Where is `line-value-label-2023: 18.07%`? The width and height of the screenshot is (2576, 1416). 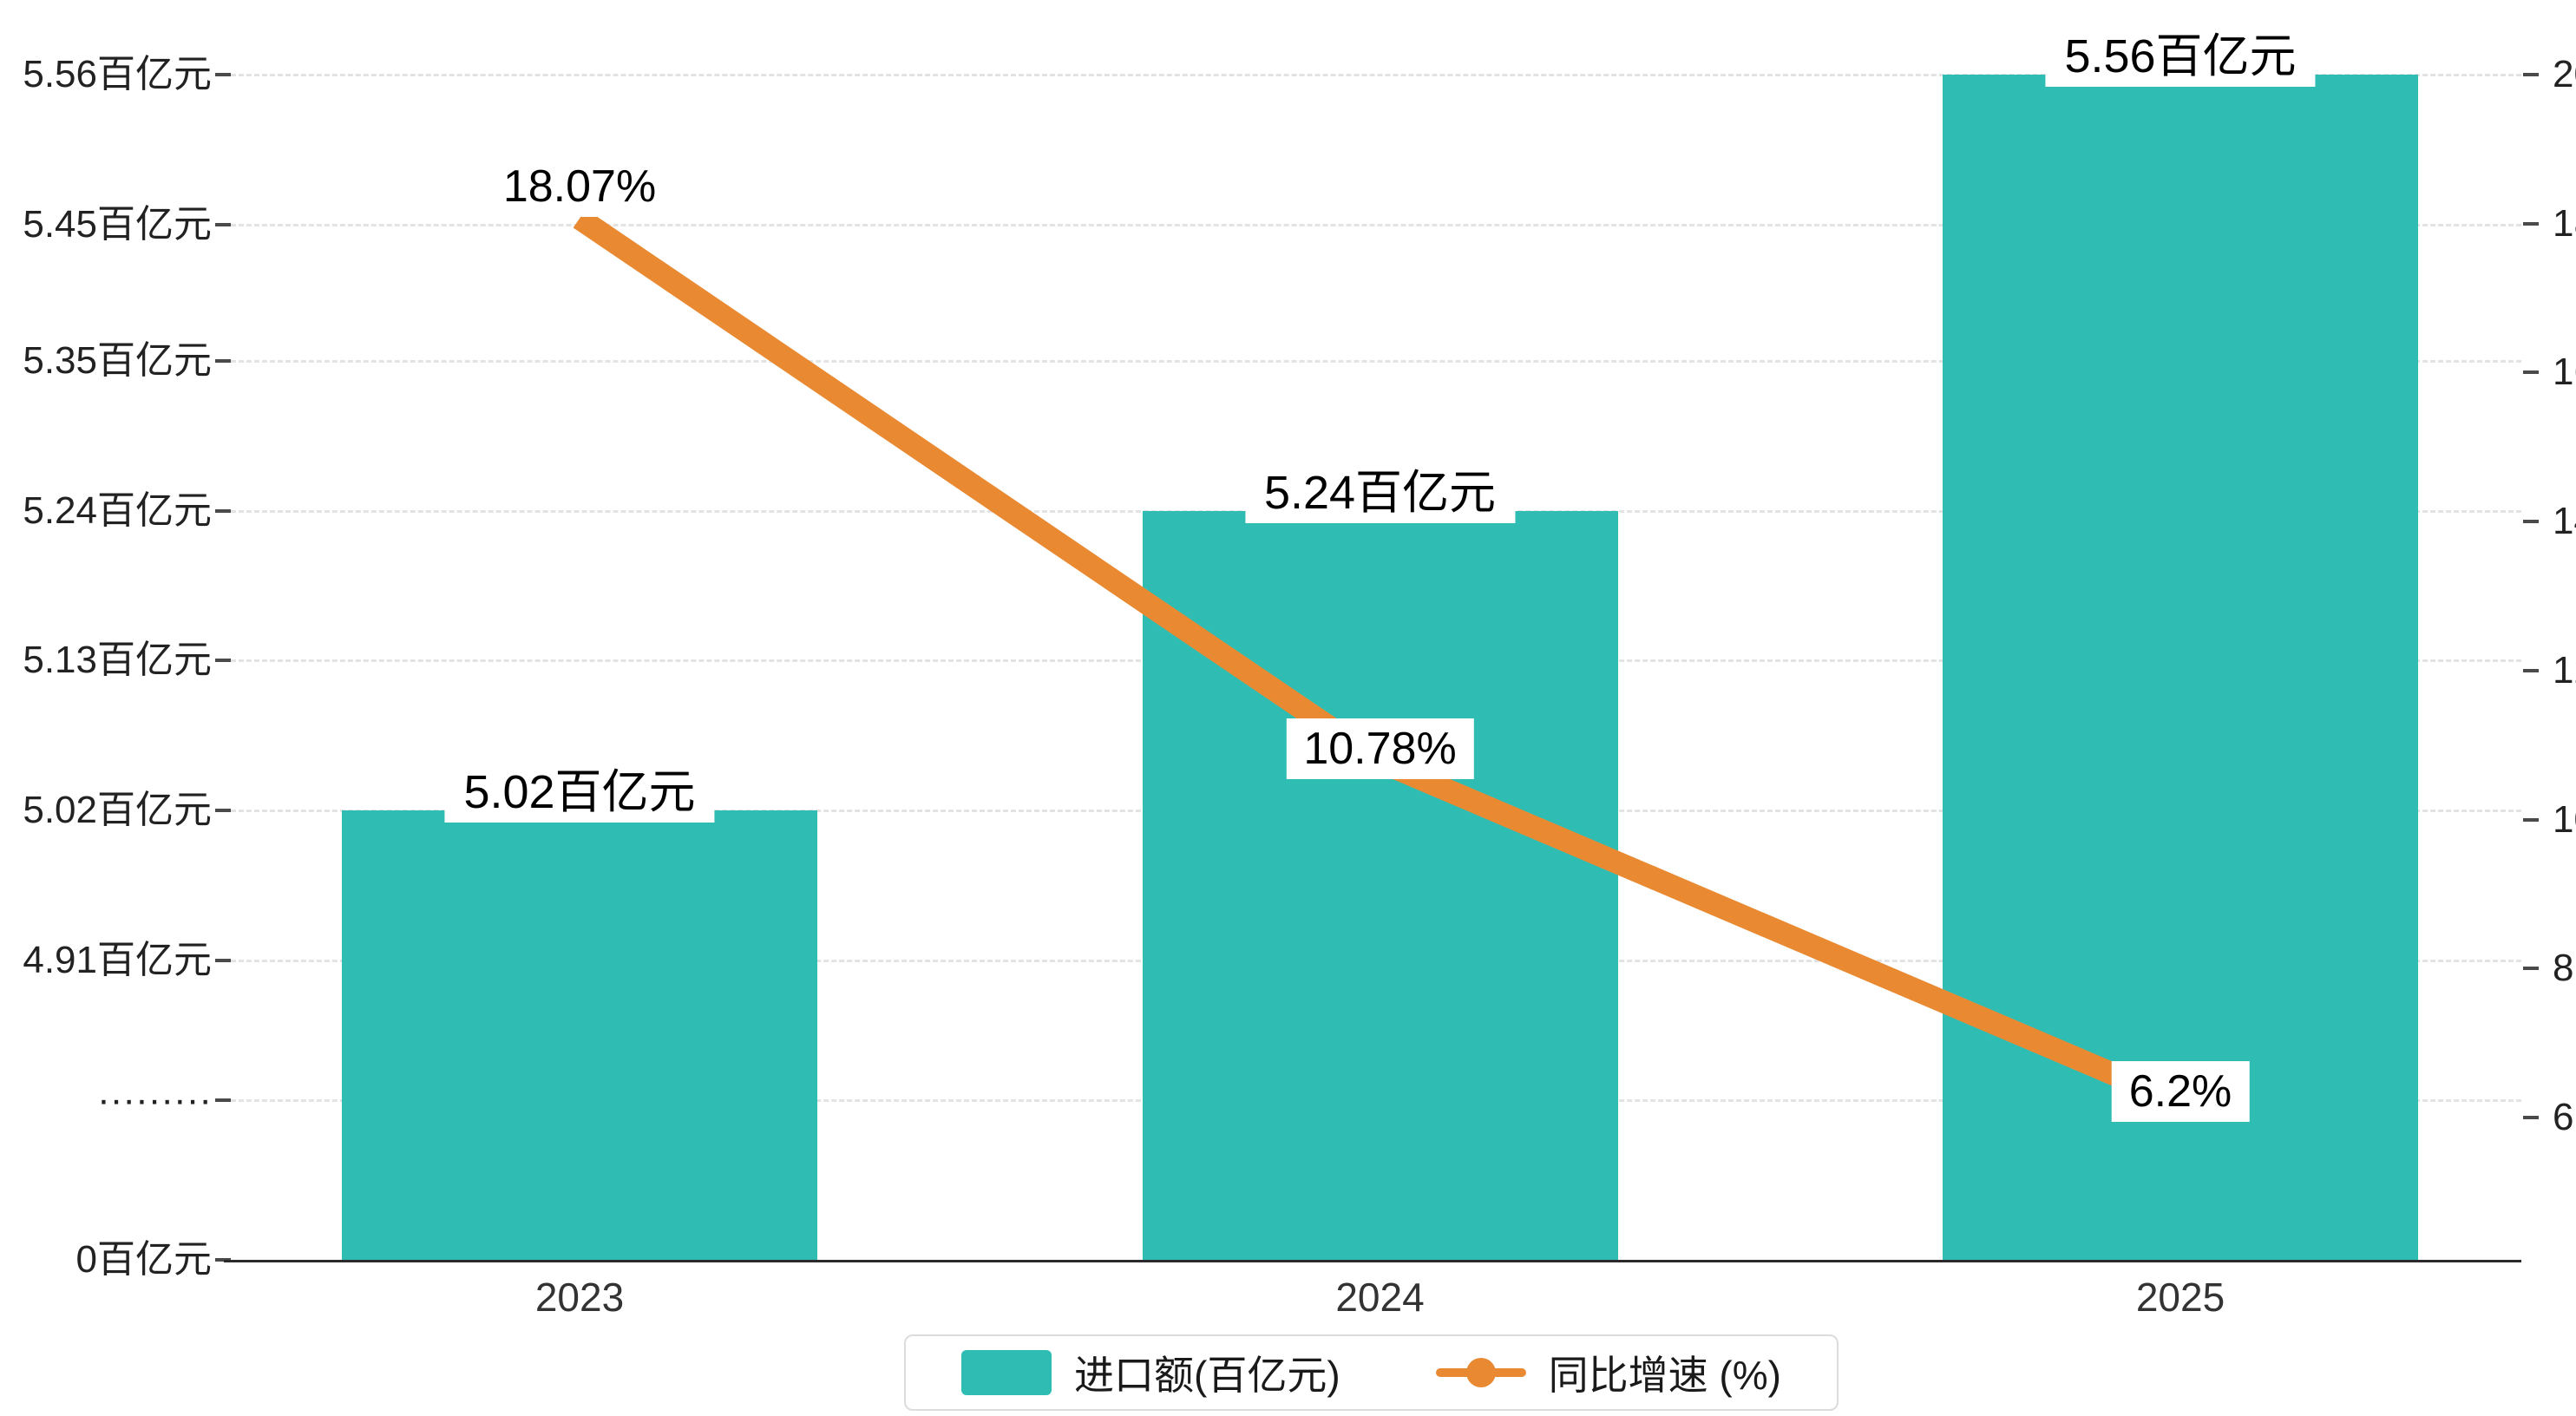
line-value-label-2023: 18.07% is located at coordinates (579, 186).